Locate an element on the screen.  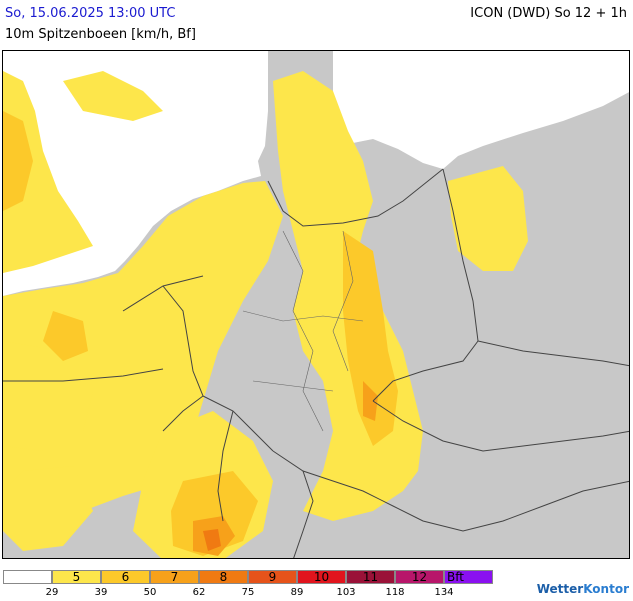
legend-cell is located at coordinates (27, 577).